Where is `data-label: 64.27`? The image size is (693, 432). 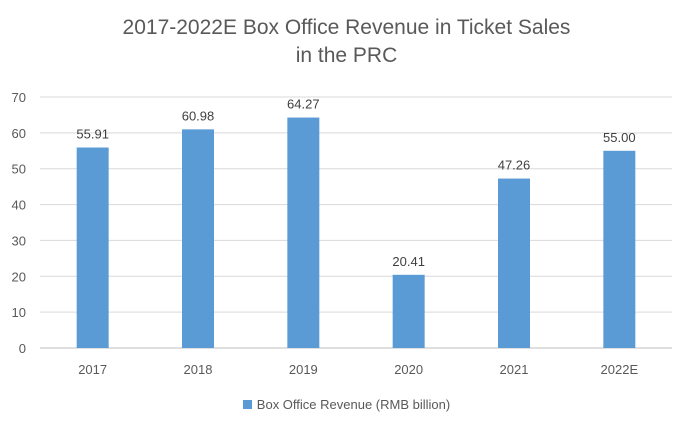
data-label: 64.27 is located at coordinates (303, 104).